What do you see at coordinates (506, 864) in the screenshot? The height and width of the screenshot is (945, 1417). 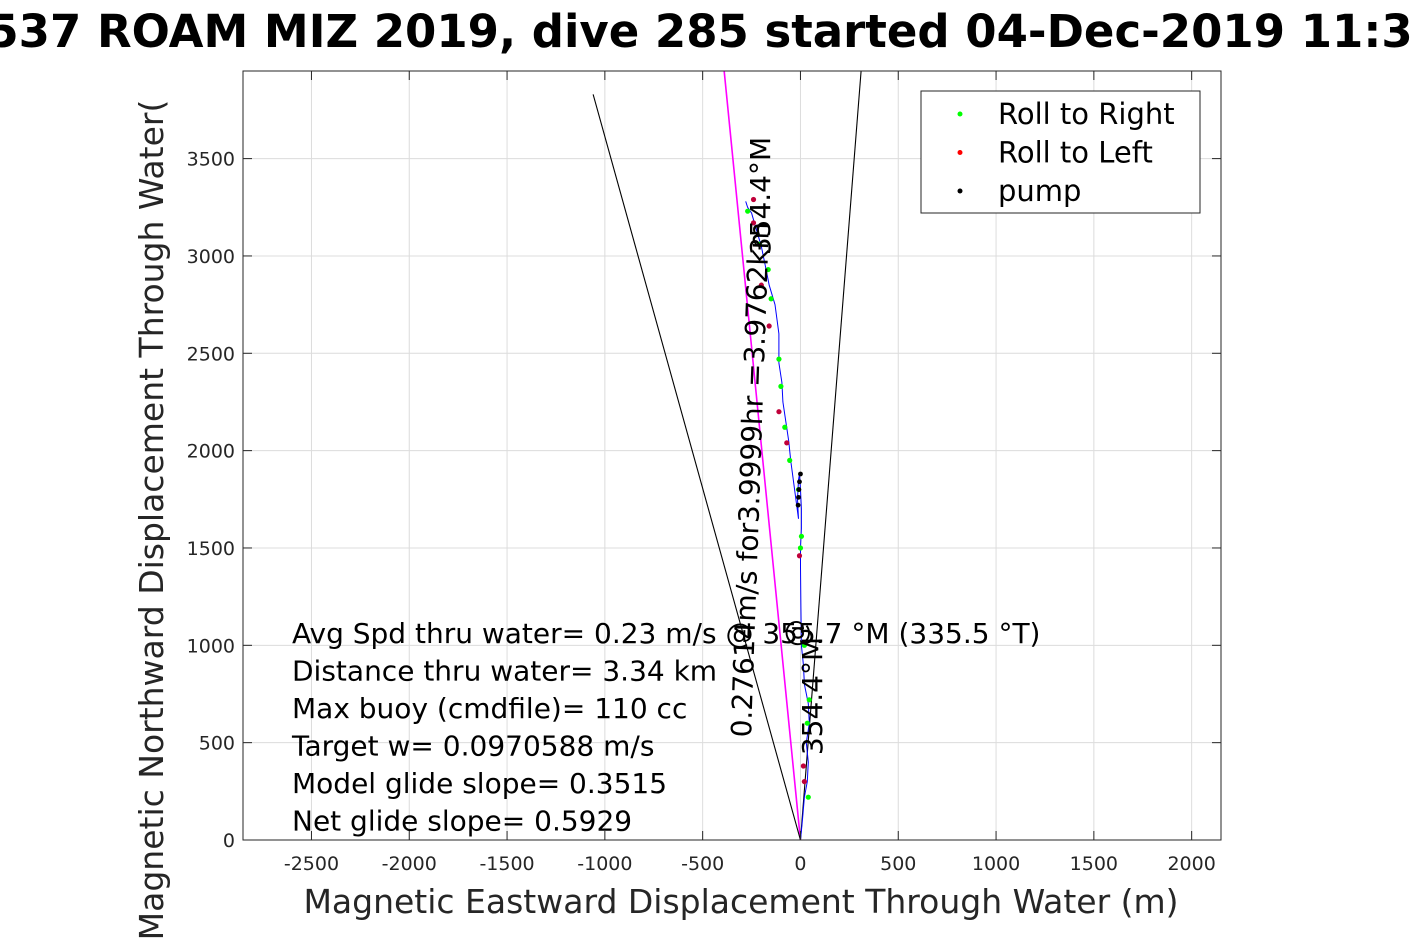 I see `x-tick-label: -1500` at bounding box center [506, 864].